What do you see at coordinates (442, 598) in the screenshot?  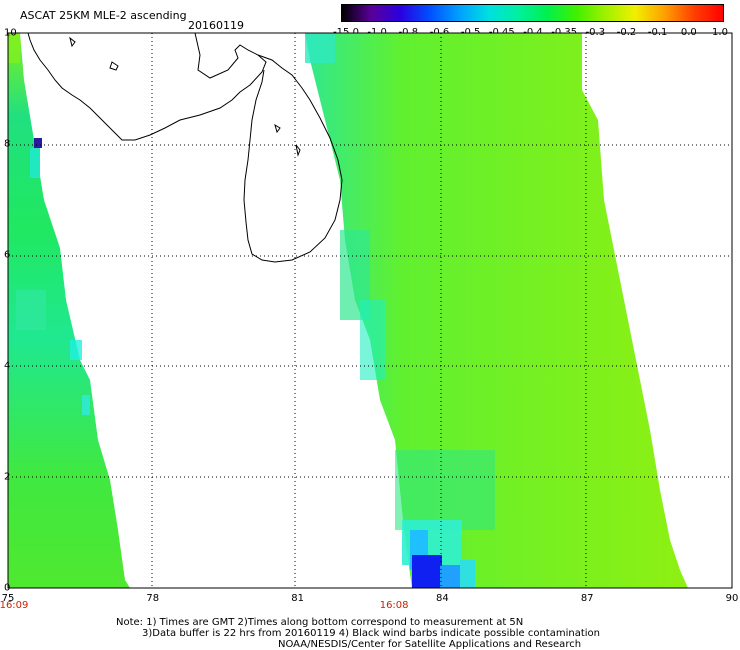 I see `x-tick-label: 84` at bounding box center [442, 598].